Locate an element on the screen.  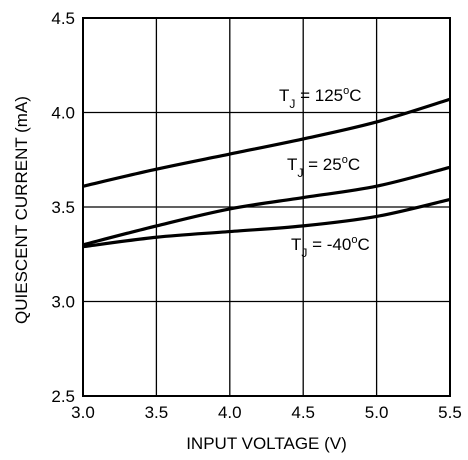
x-tick-label: 3.5 is located at coordinates (157, 412).